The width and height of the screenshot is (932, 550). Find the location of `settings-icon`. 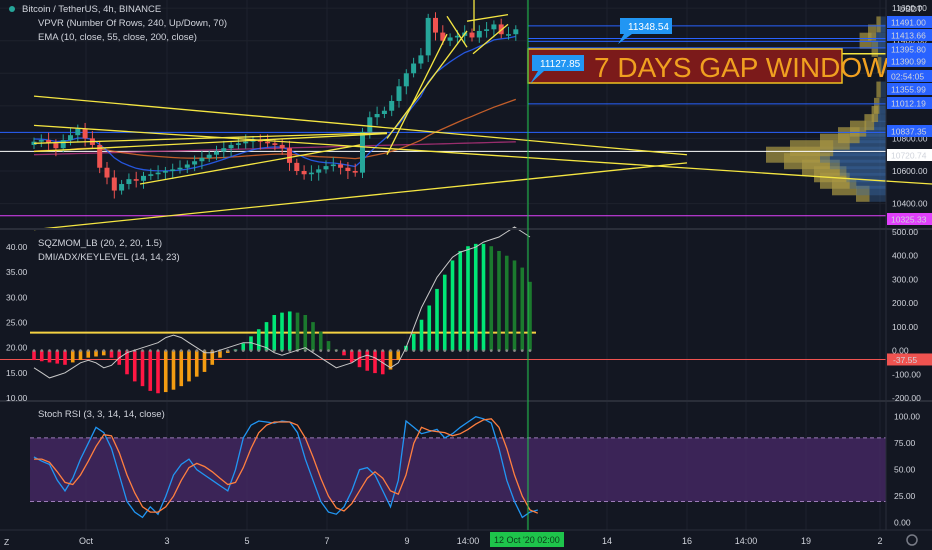

settings-icon is located at coordinates (912, 540).